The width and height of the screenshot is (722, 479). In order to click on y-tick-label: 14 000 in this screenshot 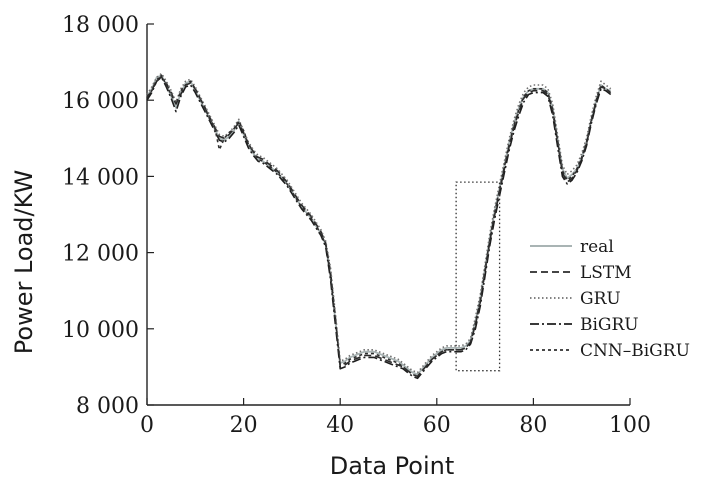, I will do `click(100, 177)`.